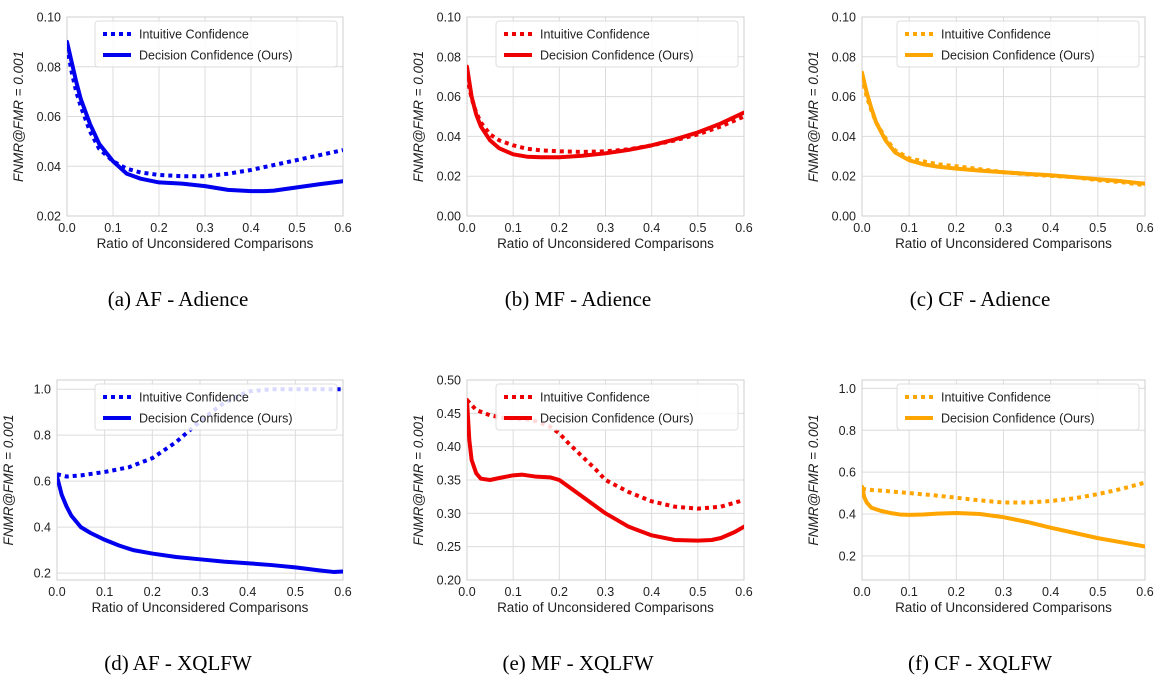 This screenshot has height=685, width=1161. I want to click on y-tick-label: 0.8, so click(847, 431).